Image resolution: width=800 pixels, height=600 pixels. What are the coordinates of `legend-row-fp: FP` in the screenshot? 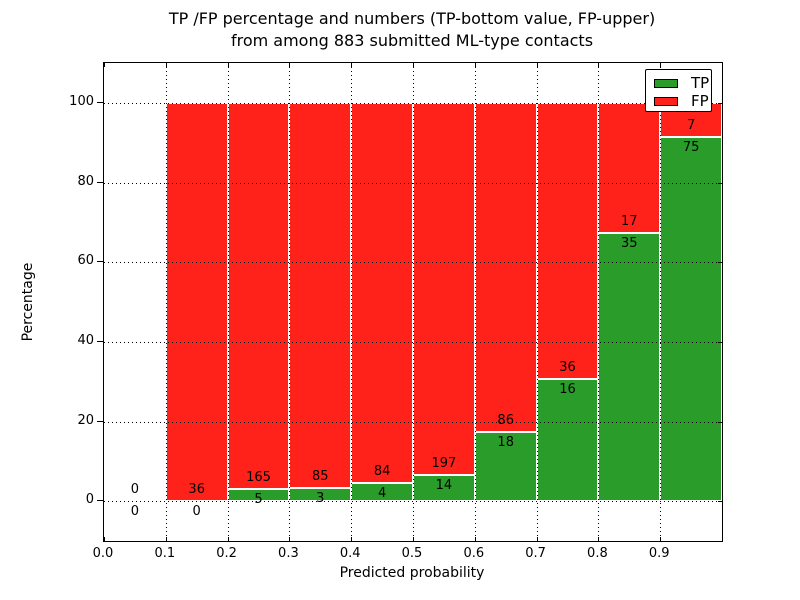 It's located at (682, 101).